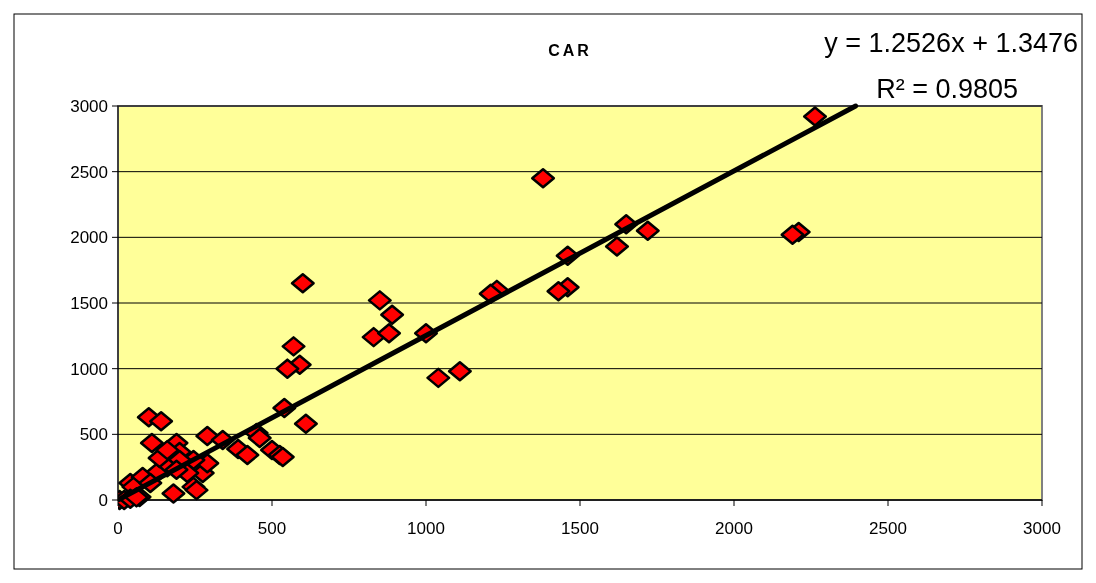  What do you see at coordinates (734, 528) in the screenshot?
I see `x-tick-label: 2000` at bounding box center [734, 528].